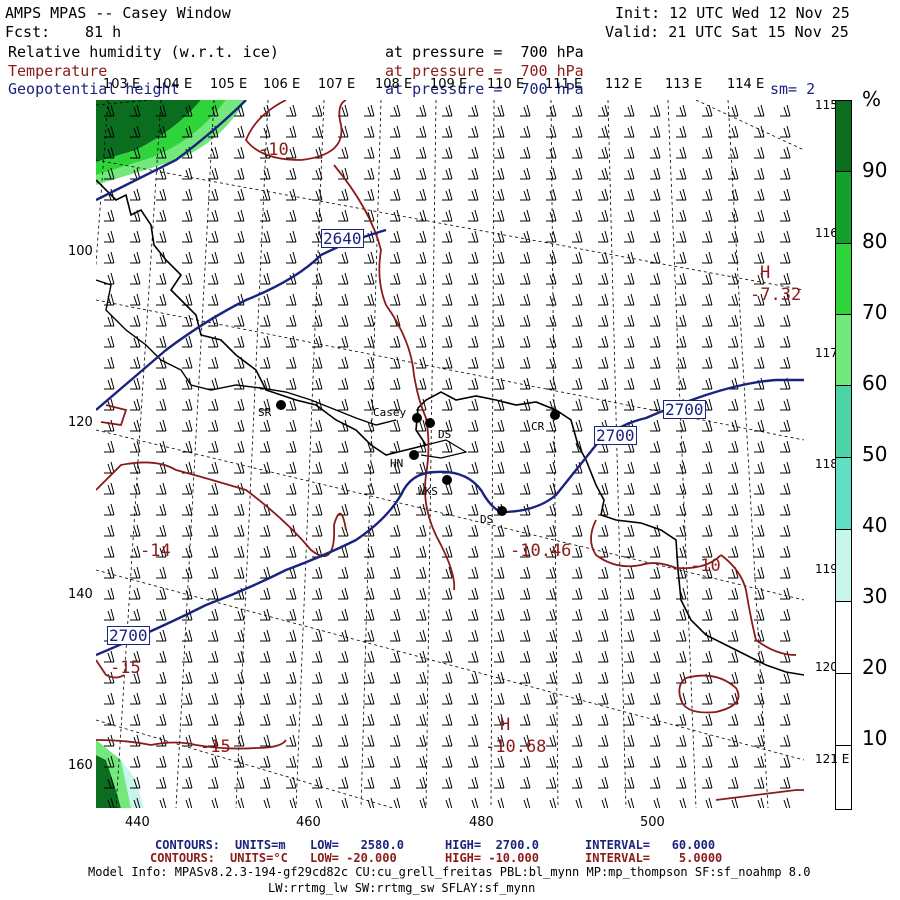 This screenshot has height=900, width=900. Describe the element at coordinates (143, 52) in the screenshot. I see `field-rh-name: Relative humidity (w.r.t. ice)` at that location.